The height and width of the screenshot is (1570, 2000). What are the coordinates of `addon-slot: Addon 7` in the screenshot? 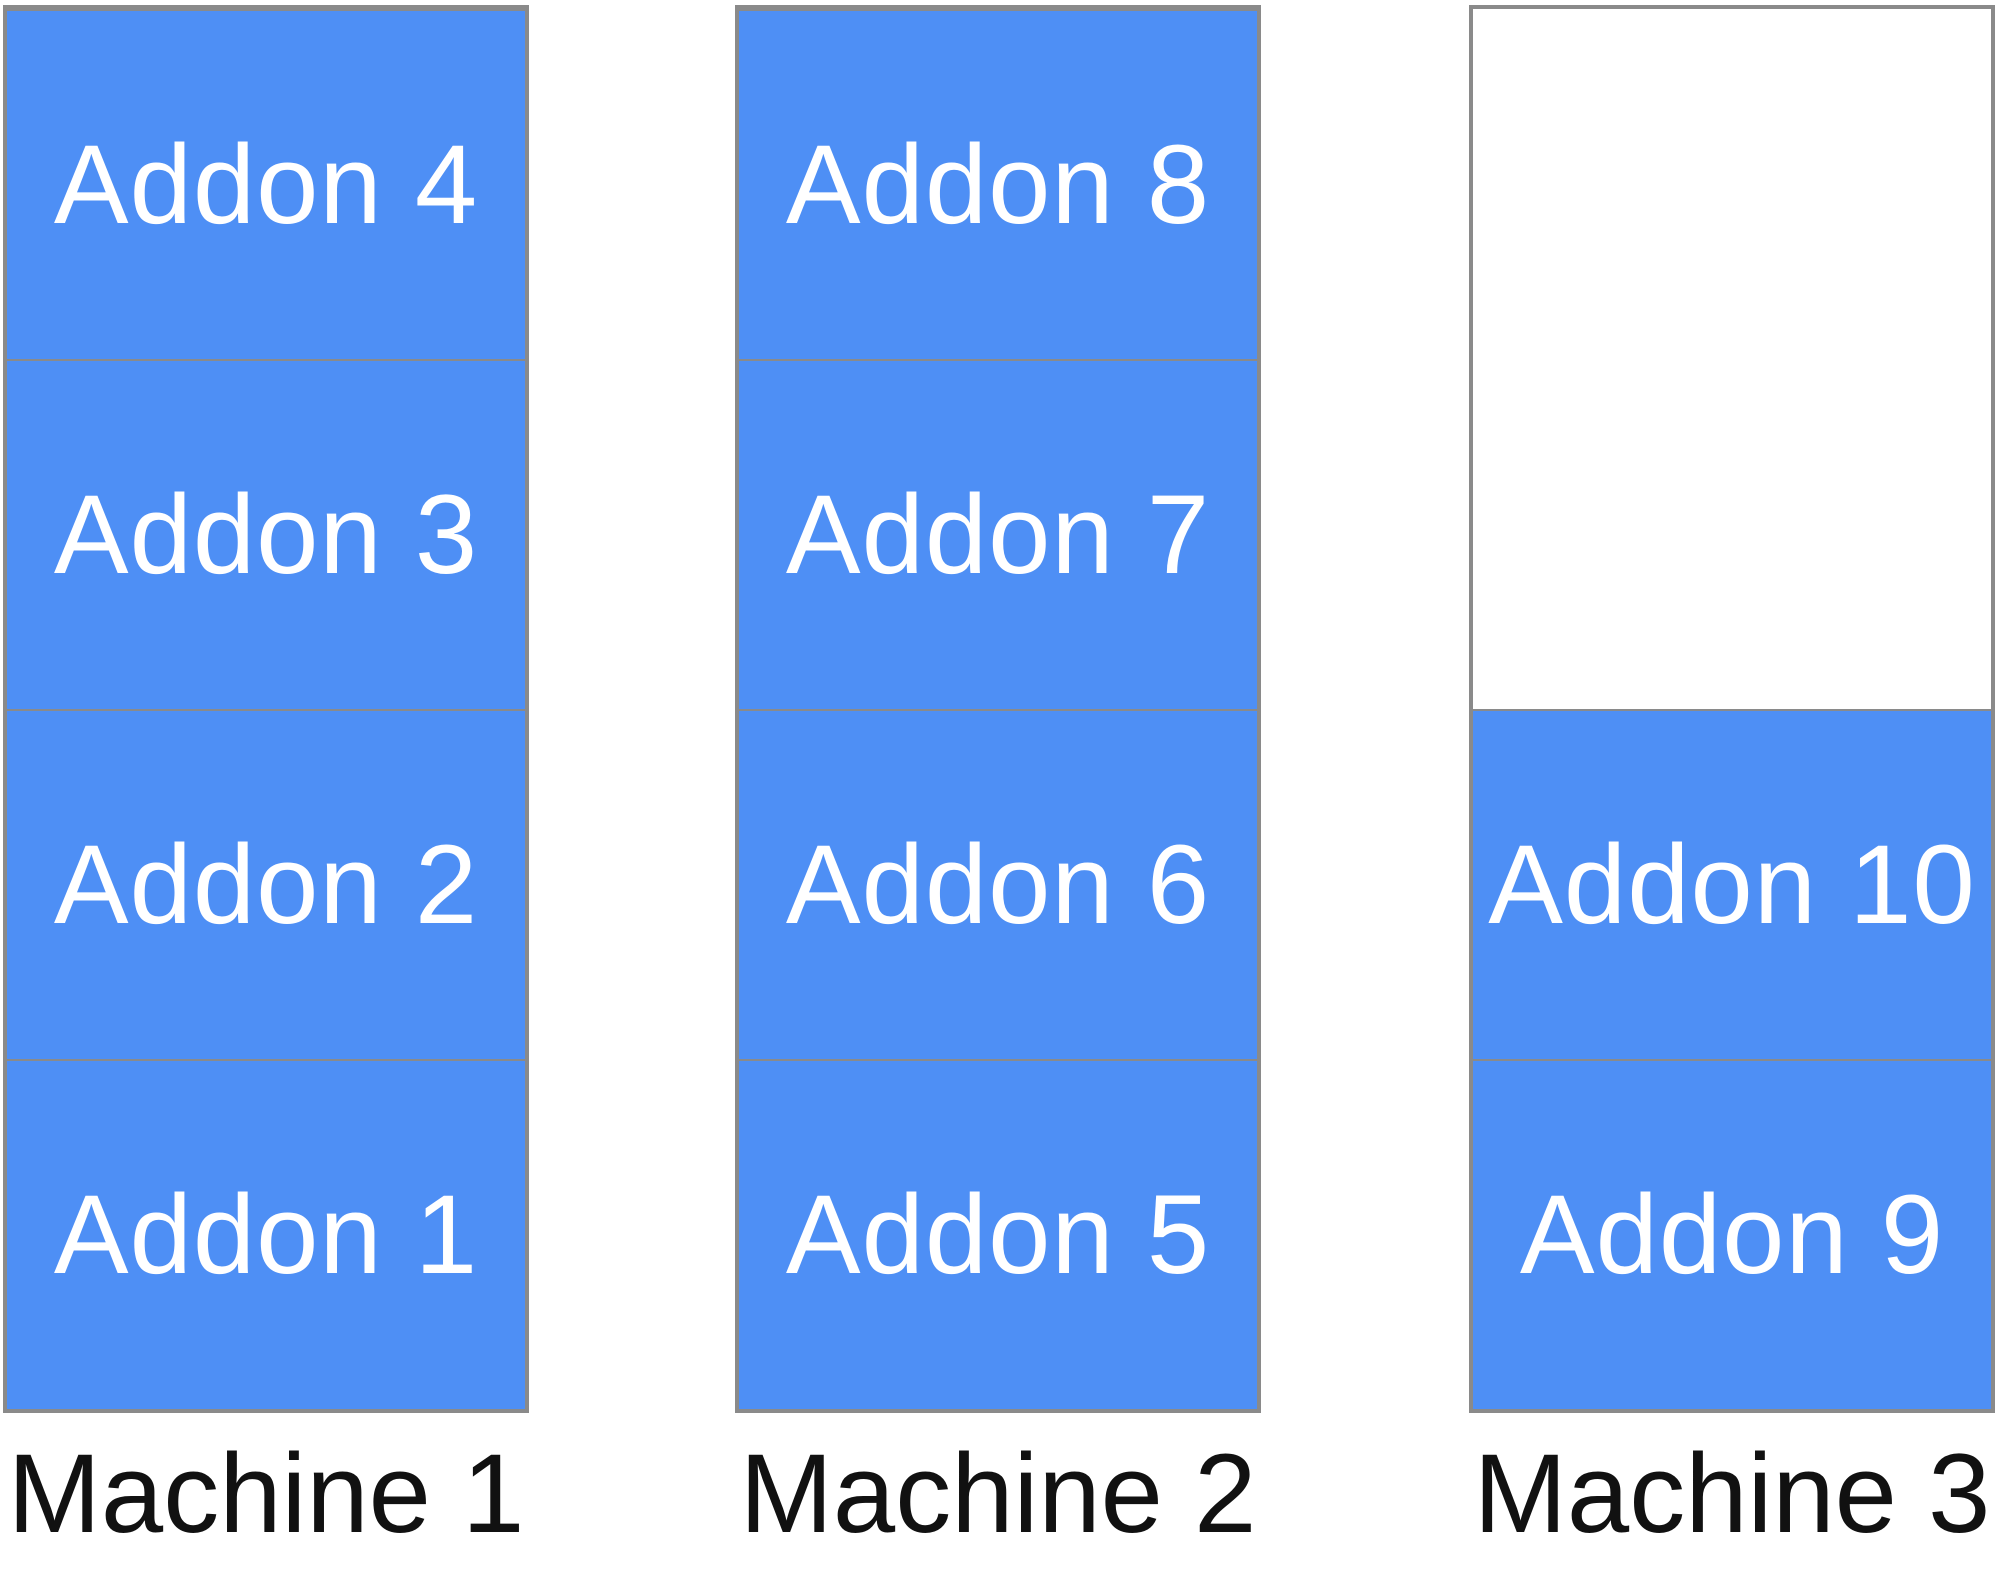 It's located at (998, 534).